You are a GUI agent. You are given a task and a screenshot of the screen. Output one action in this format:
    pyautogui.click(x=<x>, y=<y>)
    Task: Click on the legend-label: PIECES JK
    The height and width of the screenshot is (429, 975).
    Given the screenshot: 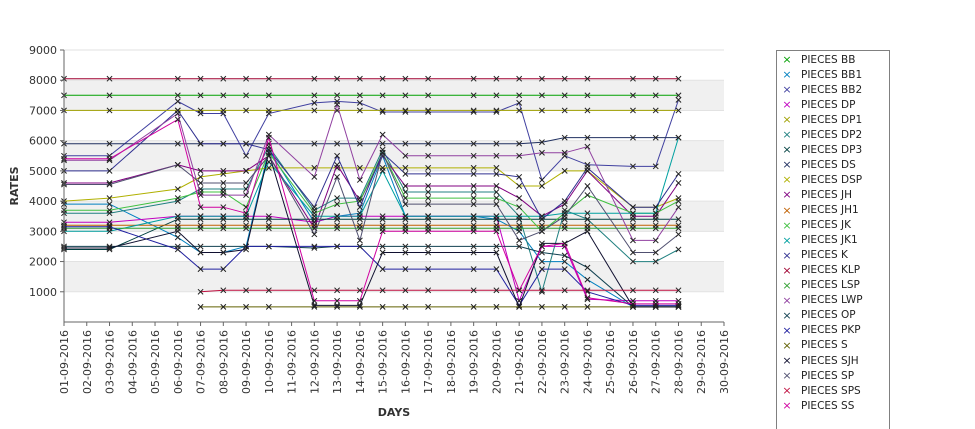 What is the action you would take?
    pyautogui.click(x=826, y=225)
    